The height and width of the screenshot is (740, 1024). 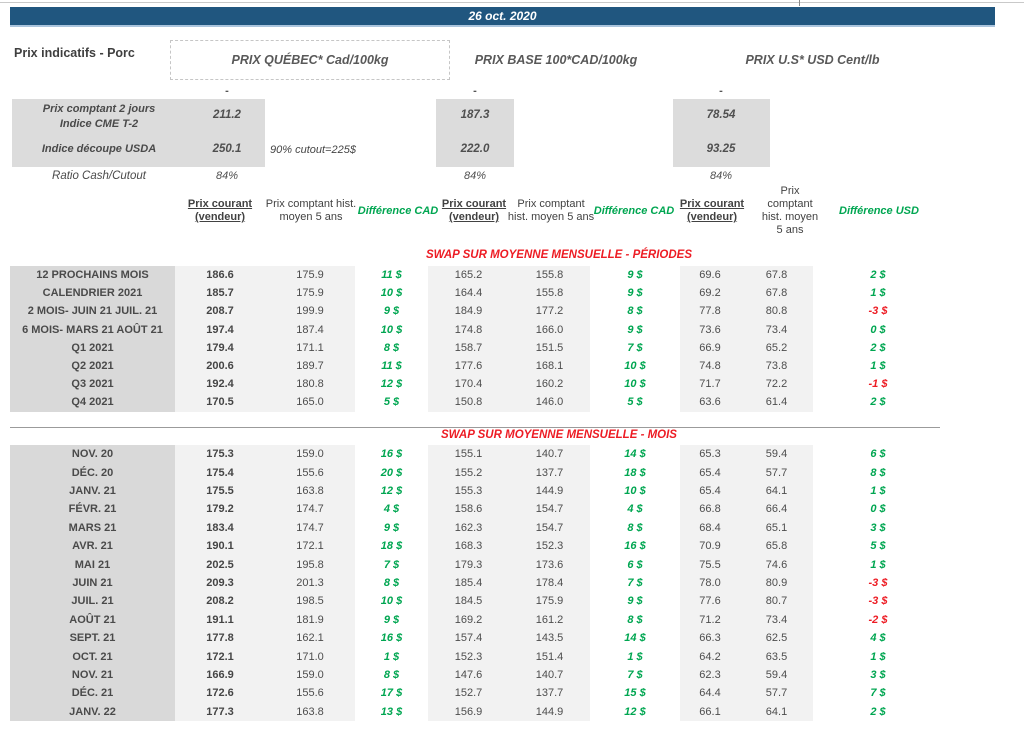 I want to click on qc-difference-cad: 8 $, so click(x=391, y=583).